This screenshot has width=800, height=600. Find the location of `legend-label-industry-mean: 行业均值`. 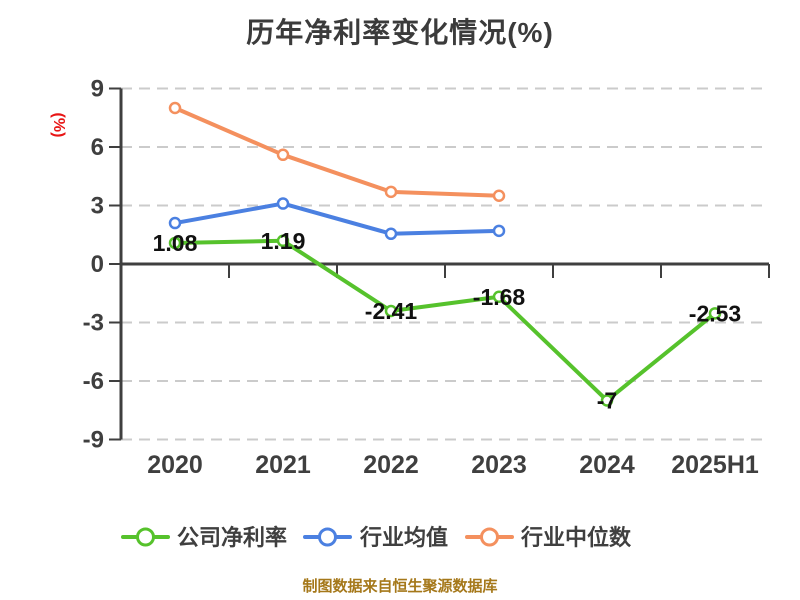

legend-label-industry-mean: 行业均值 is located at coordinates (403, 537).